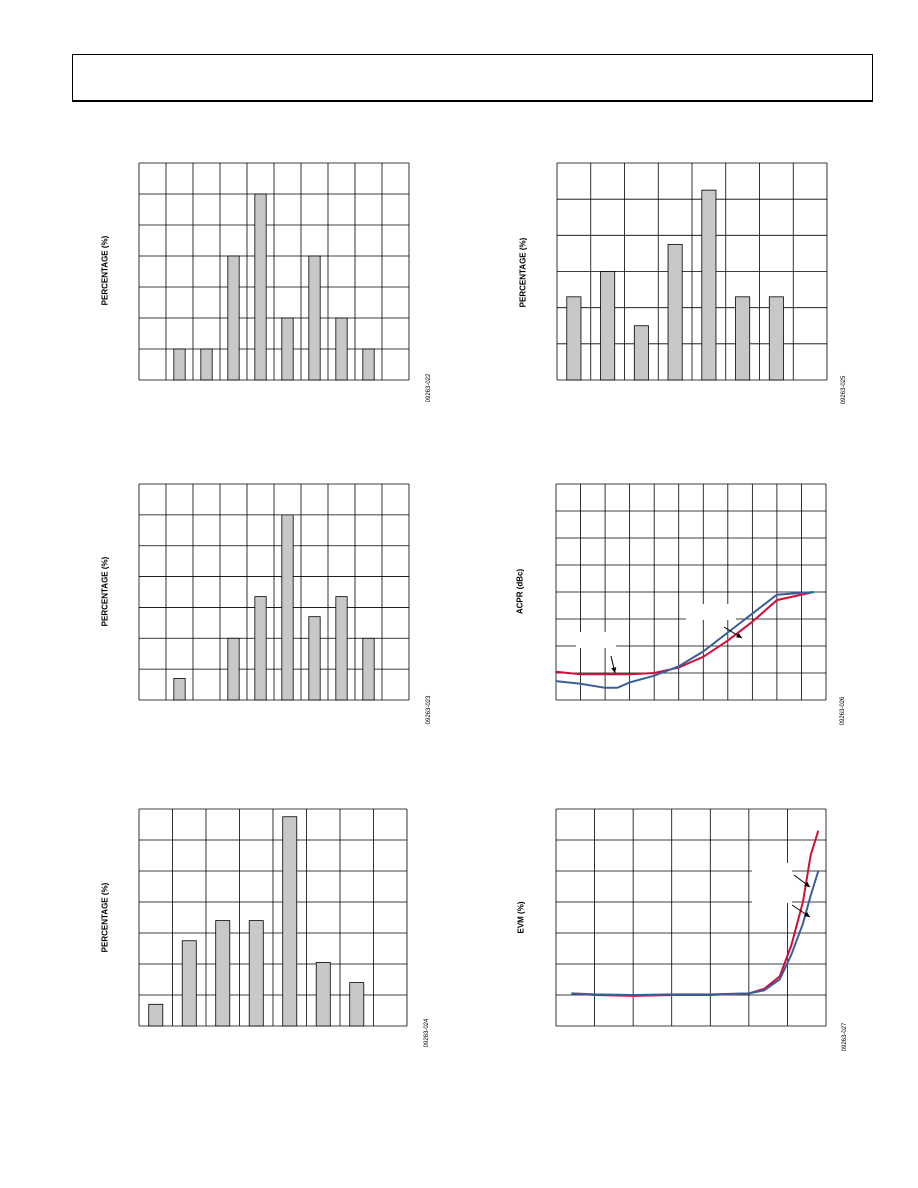 The image size is (918, 1188). I want to click on chart6-plot, so click(691, 917).